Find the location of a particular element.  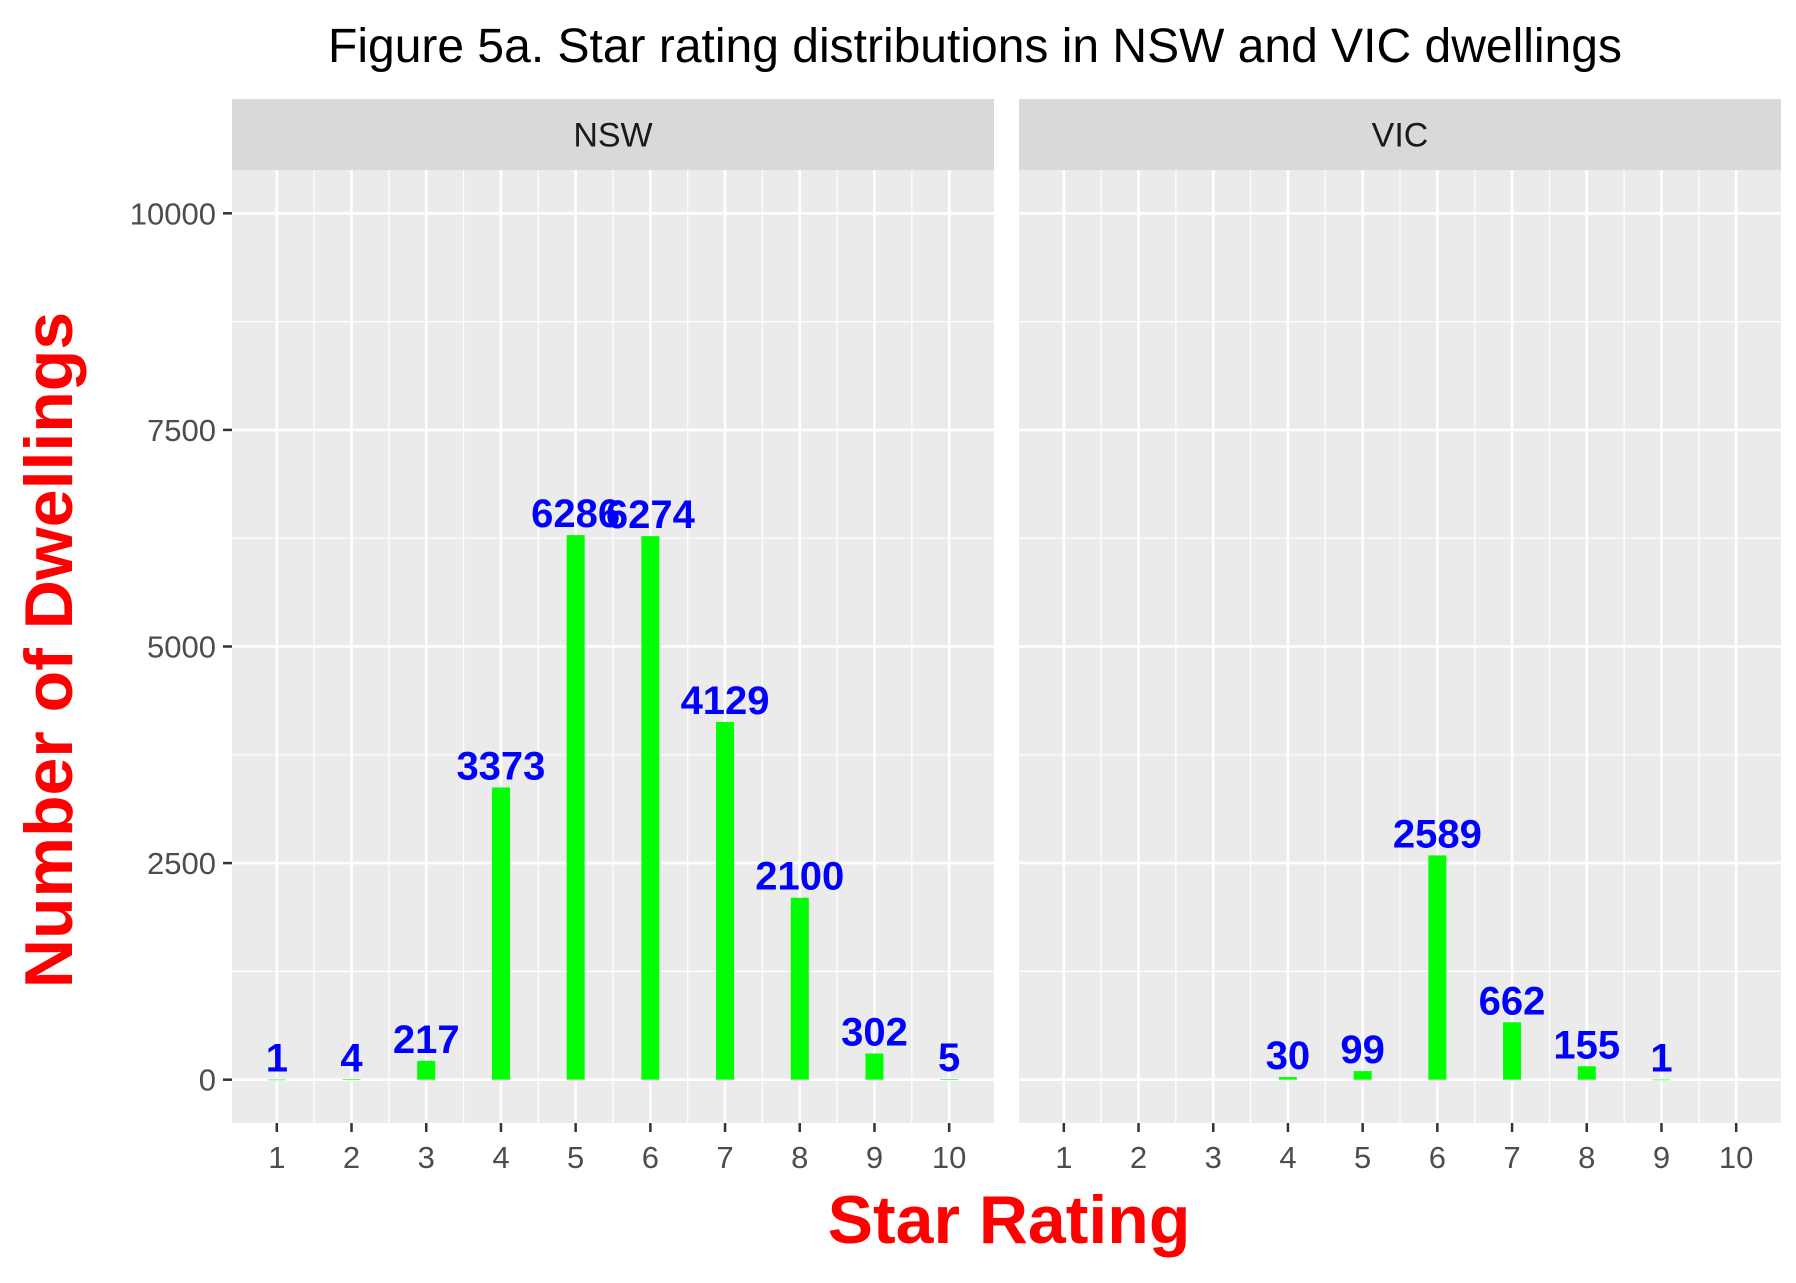

y-tick-label: 5000 is located at coordinates (181, 647).